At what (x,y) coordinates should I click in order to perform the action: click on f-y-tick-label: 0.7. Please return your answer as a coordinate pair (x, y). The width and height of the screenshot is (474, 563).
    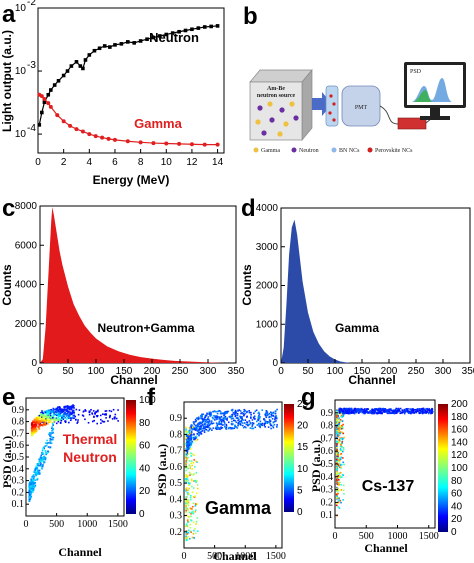
    Looking at the image, I should click on (176, 451).